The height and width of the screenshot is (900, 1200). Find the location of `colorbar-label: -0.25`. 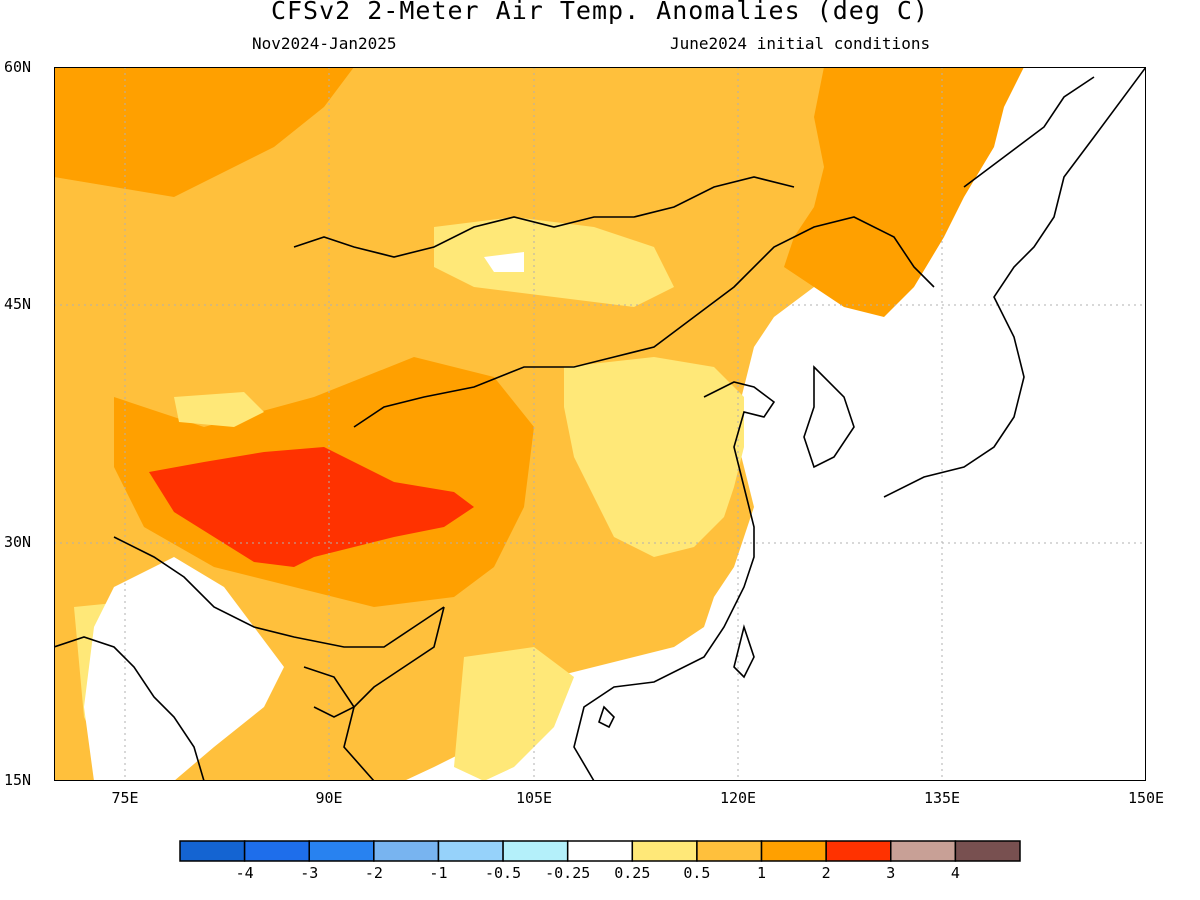

colorbar-label: -0.25 is located at coordinates (568, 873).